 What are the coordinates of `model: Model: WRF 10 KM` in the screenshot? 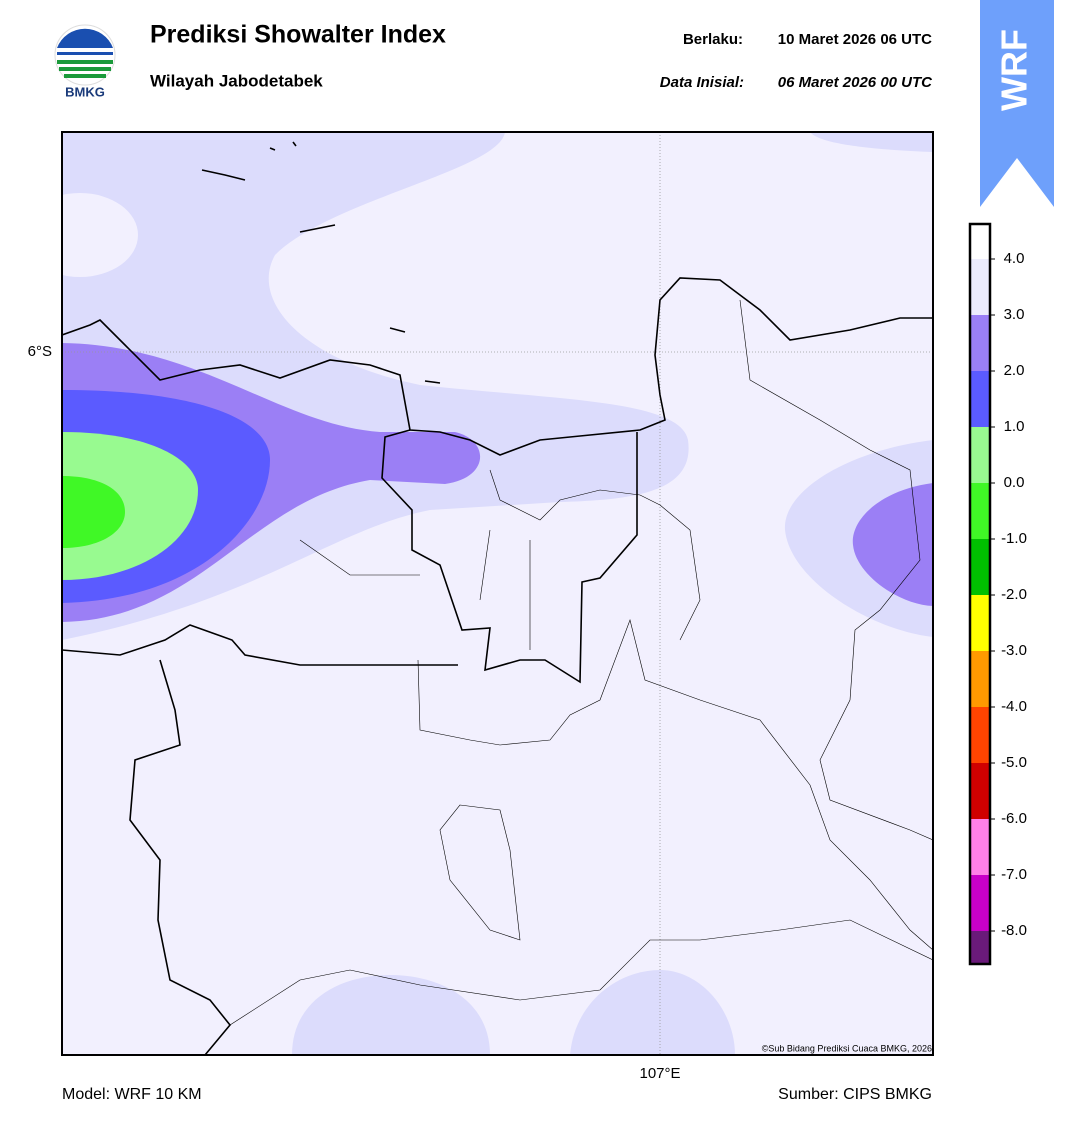 It's located at (132, 1094).